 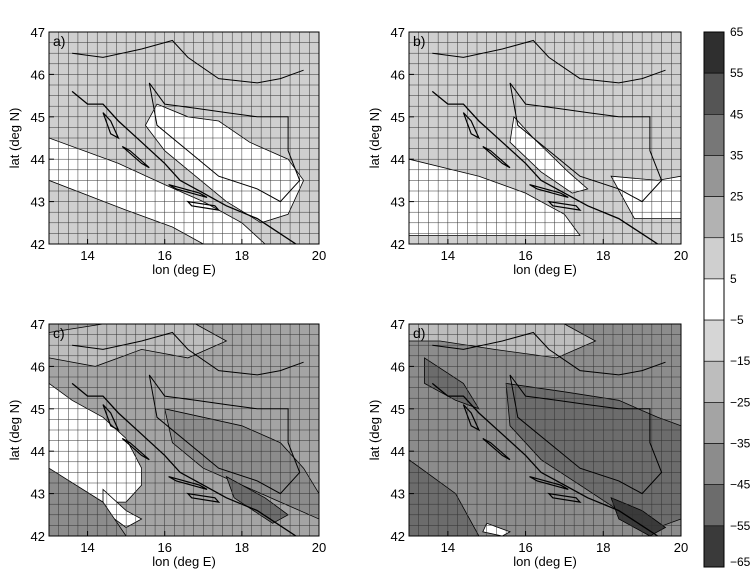 I want to click on colorbar-label: 55, so click(x=737, y=73).